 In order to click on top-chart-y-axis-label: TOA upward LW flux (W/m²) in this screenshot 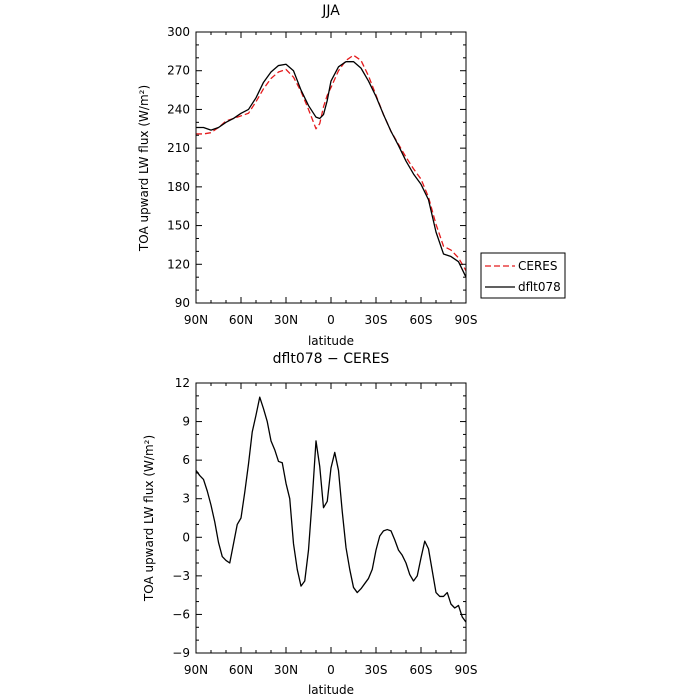, I will do `click(144, 168)`.